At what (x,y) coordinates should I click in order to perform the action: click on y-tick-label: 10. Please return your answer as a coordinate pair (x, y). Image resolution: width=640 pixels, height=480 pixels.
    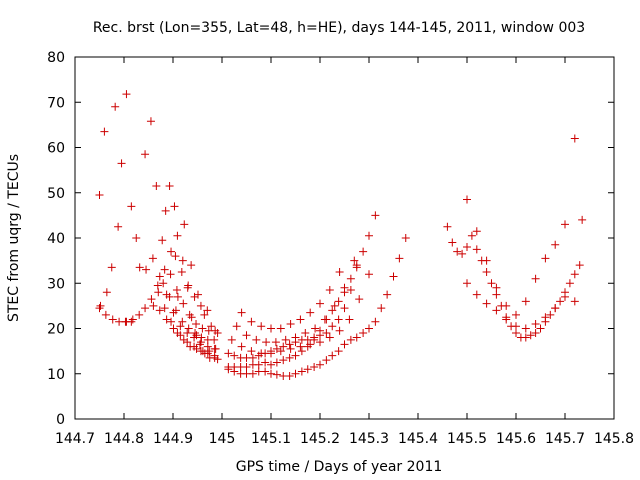
    Looking at the image, I should click on (56, 375).